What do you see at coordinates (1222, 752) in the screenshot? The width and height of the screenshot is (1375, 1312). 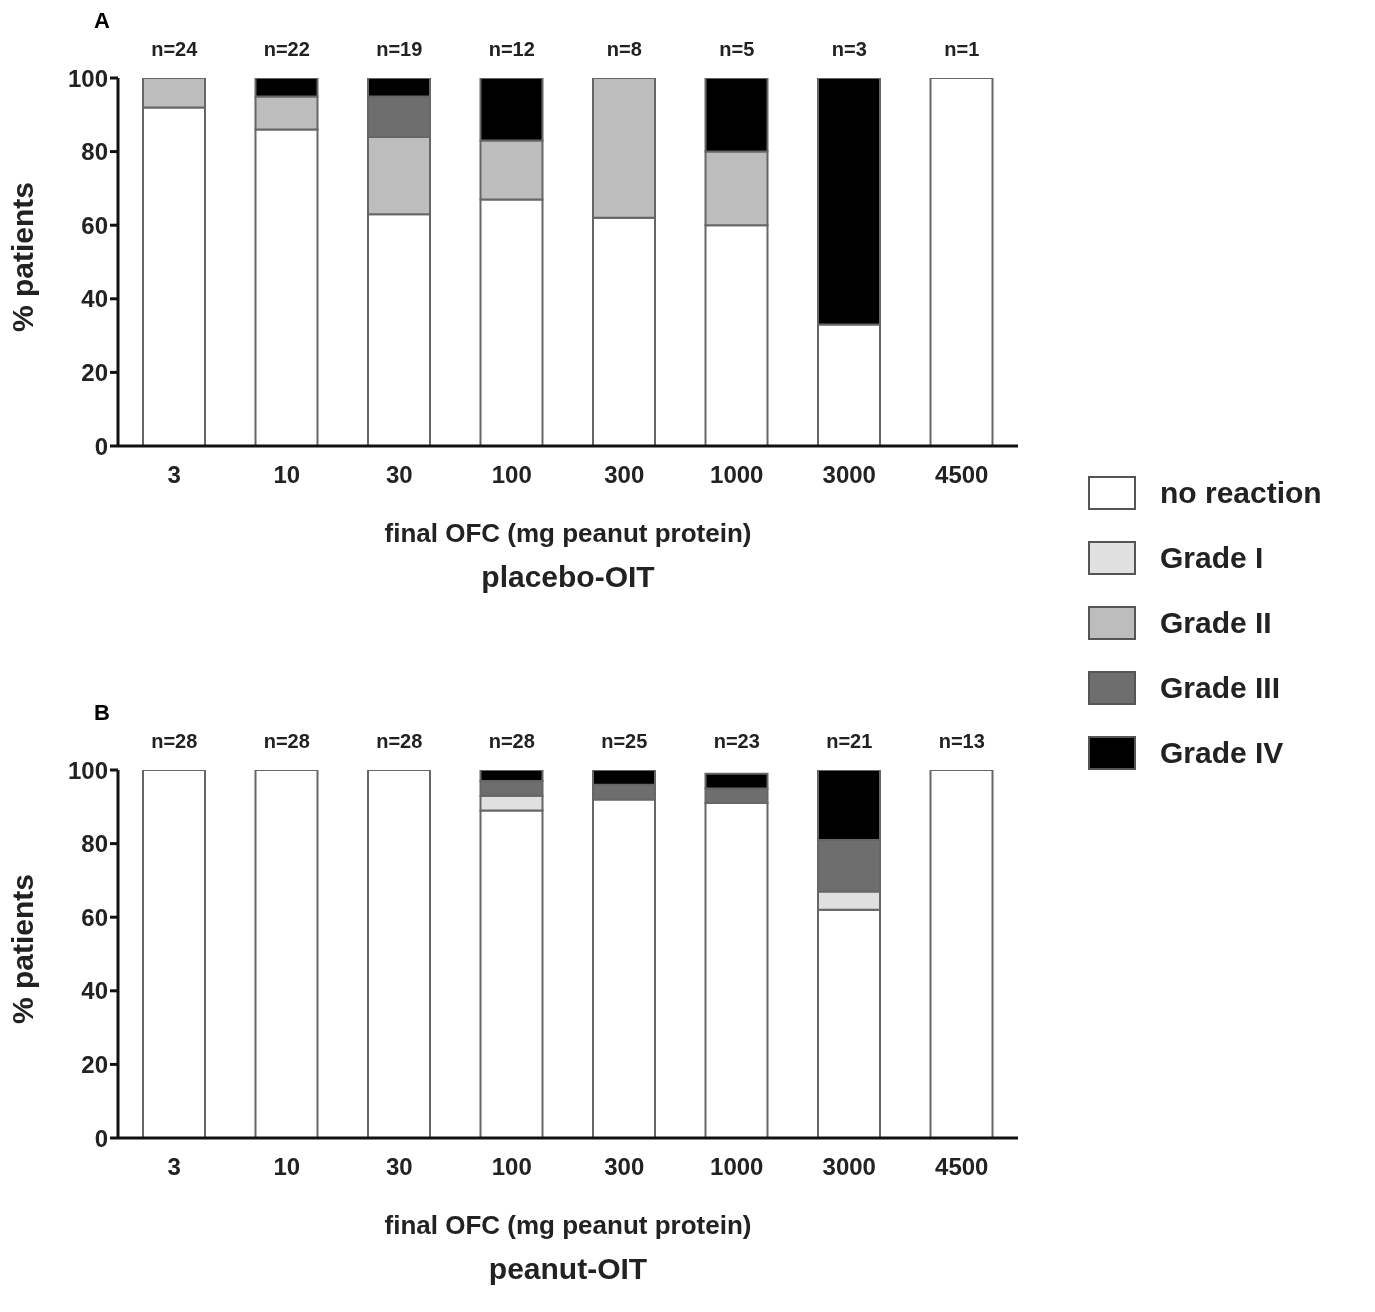 I see `legend-label: Grade IV` at bounding box center [1222, 752].